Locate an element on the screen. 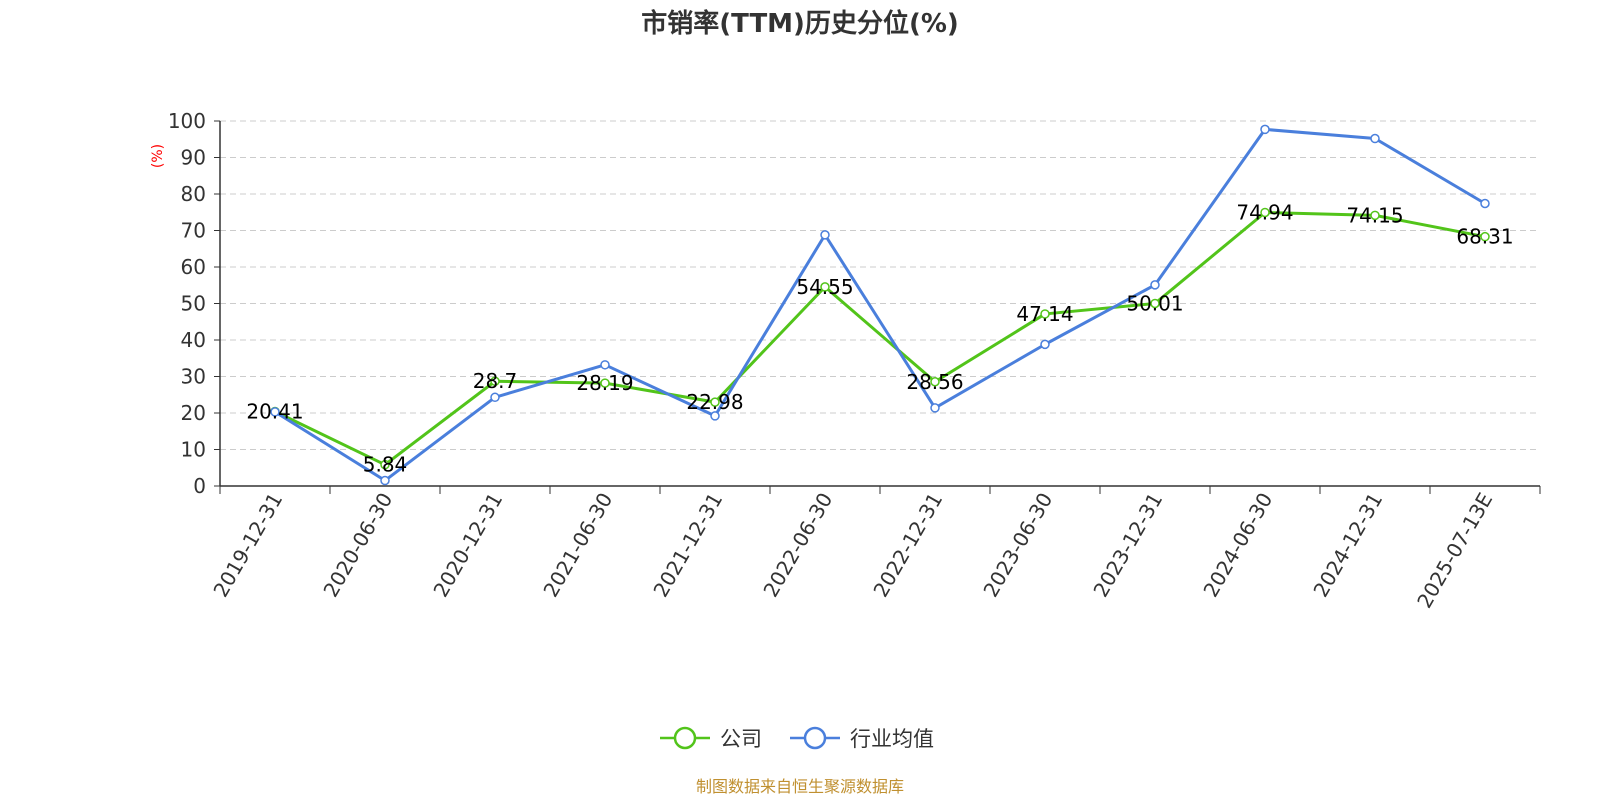 This screenshot has height=800, width=1600. legend-label-company: 公司 is located at coordinates (741, 739).